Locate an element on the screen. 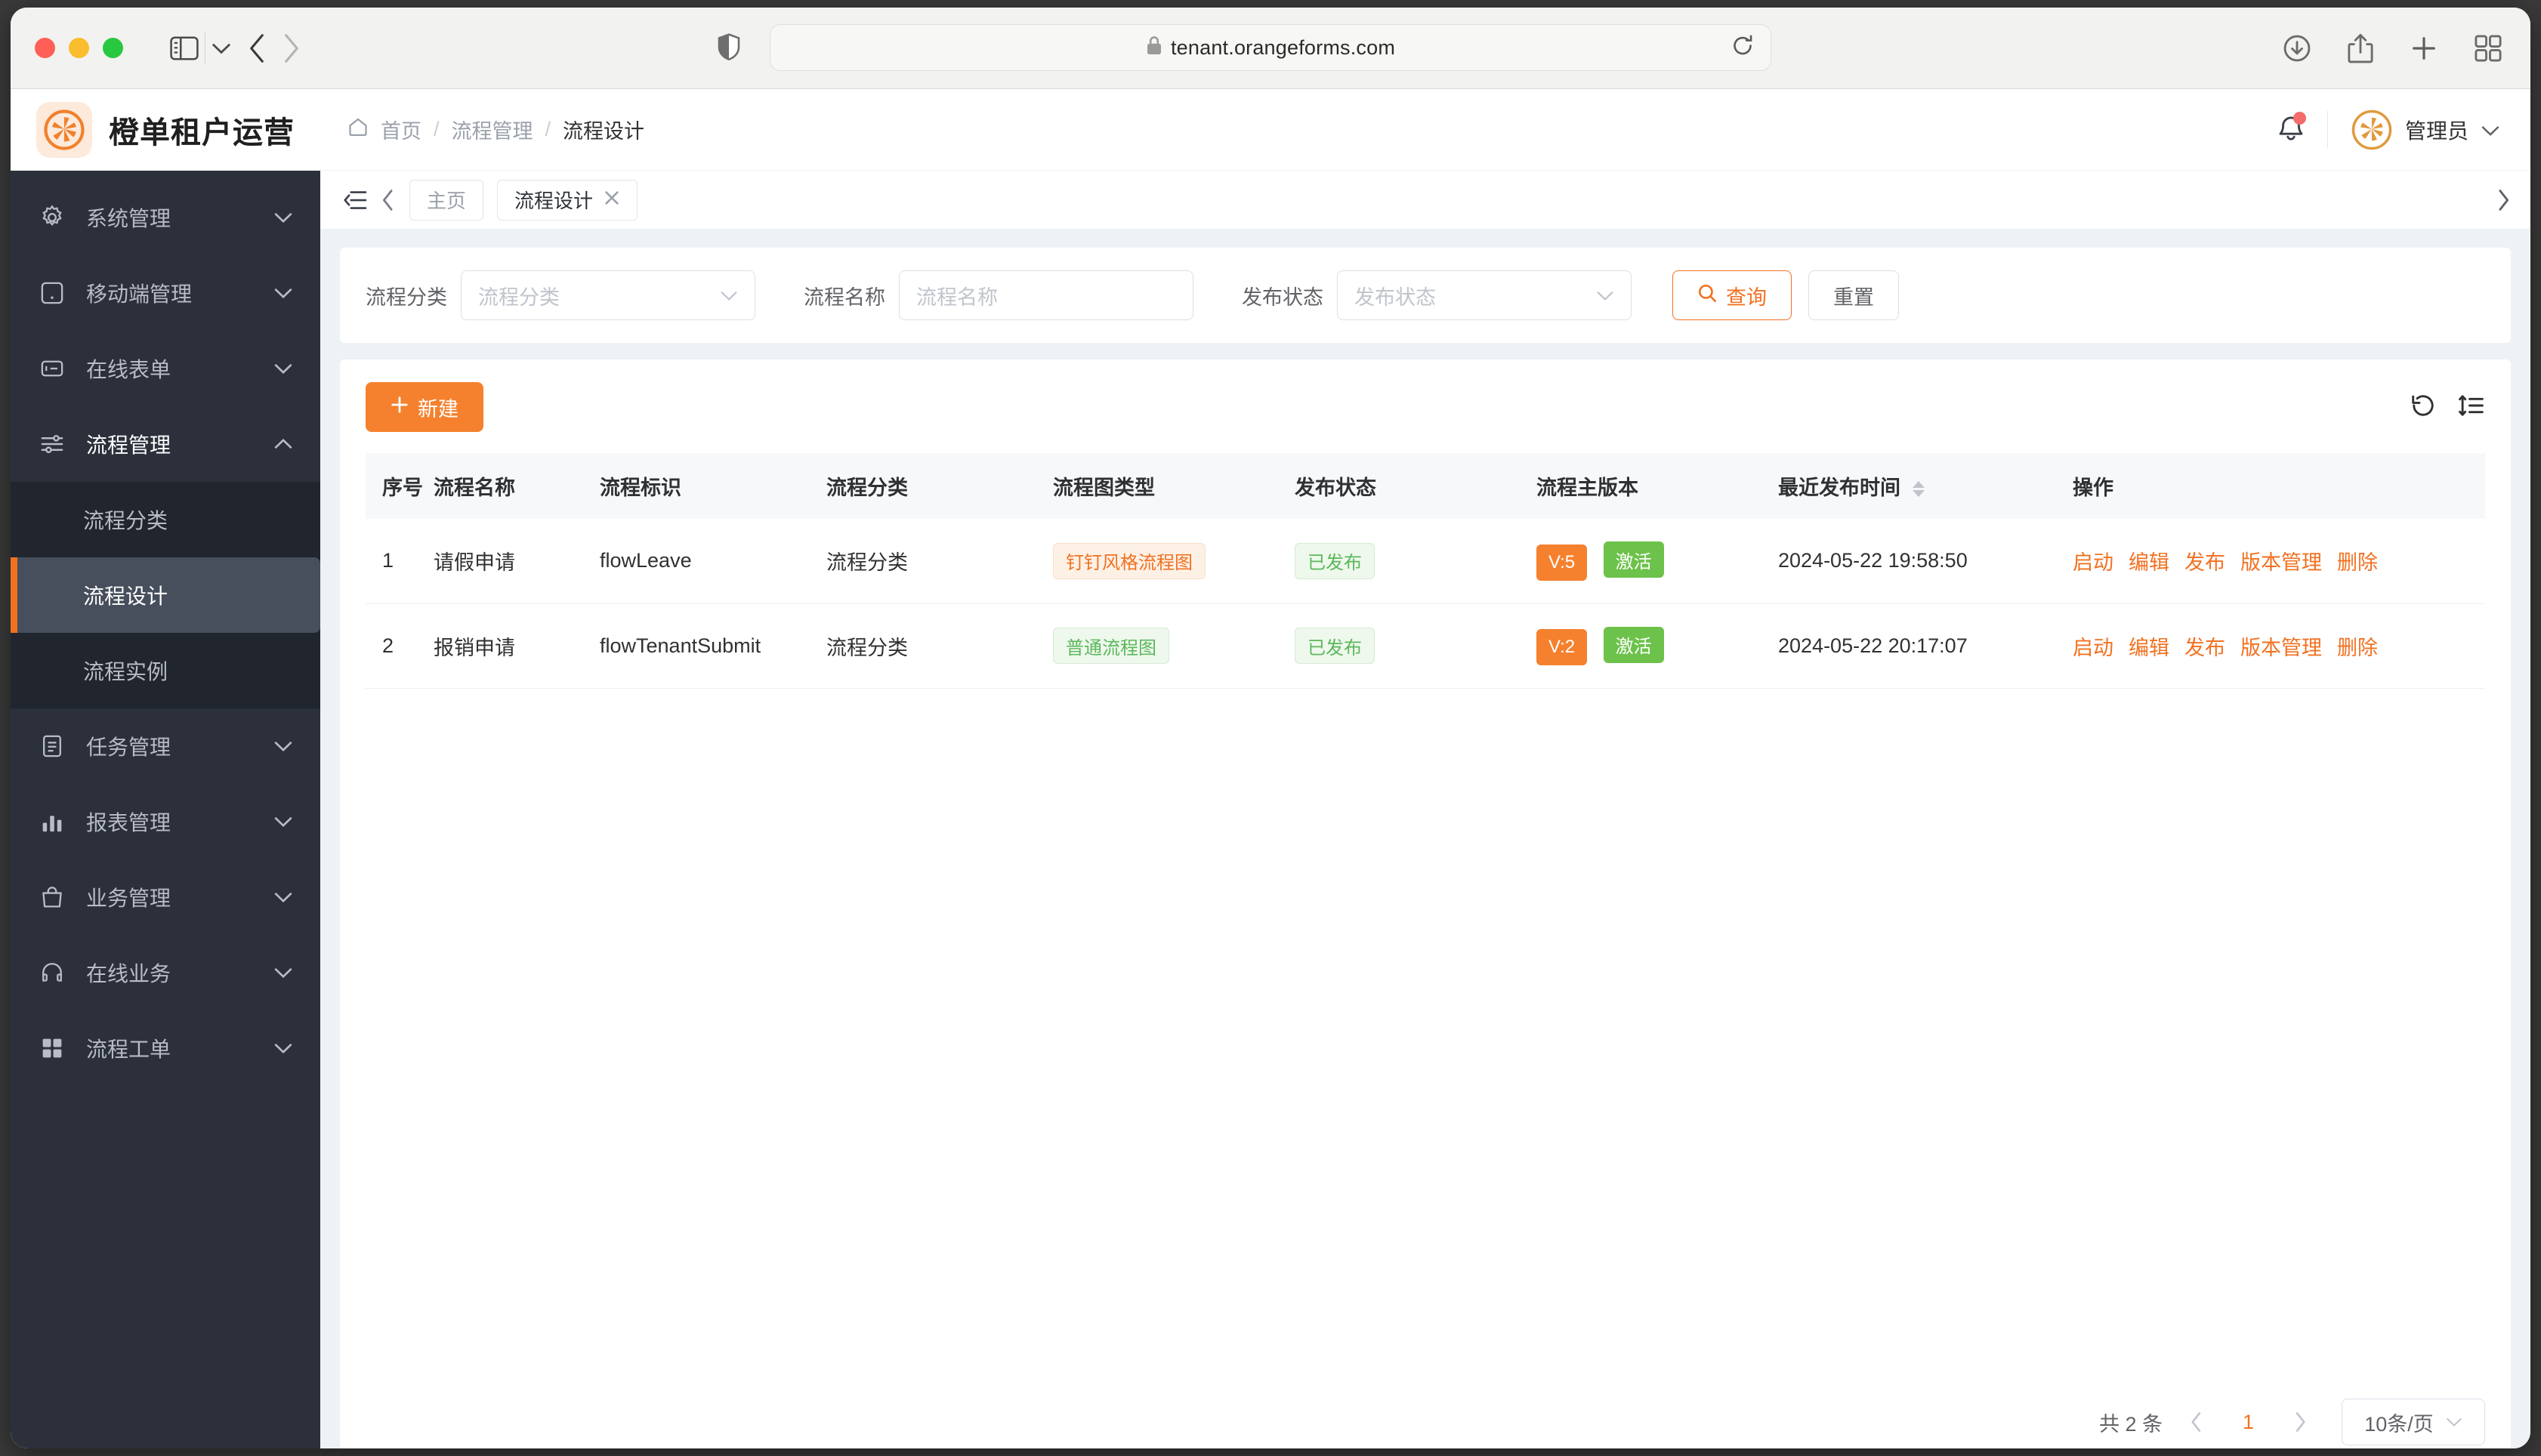 This screenshot has width=2541, height=1456. sidebar-subitem-process-design: 流程设计 is located at coordinates (165, 595).